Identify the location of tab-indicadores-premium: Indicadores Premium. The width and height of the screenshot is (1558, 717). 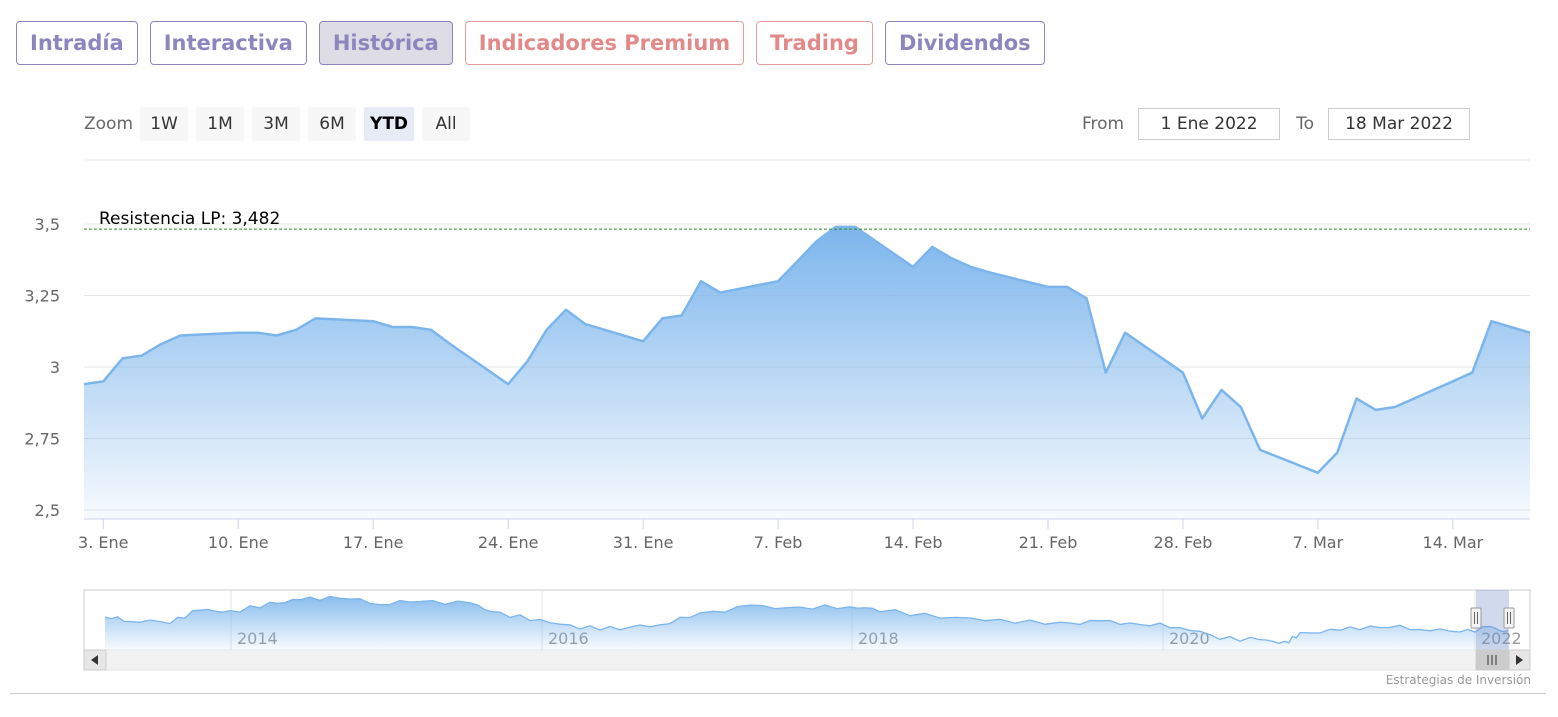
(604, 43).